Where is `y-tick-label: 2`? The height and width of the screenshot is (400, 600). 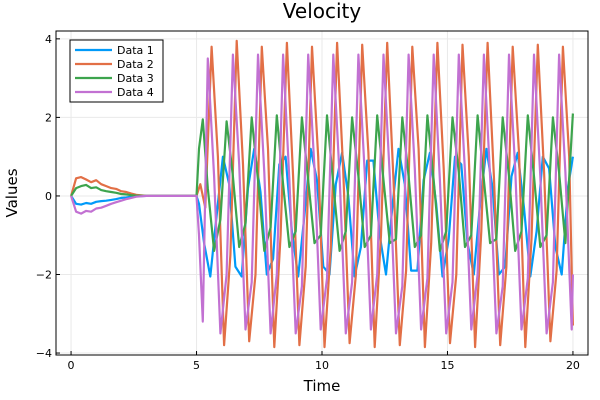
y-tick-label: 2 is located at coordinates (48, 117).